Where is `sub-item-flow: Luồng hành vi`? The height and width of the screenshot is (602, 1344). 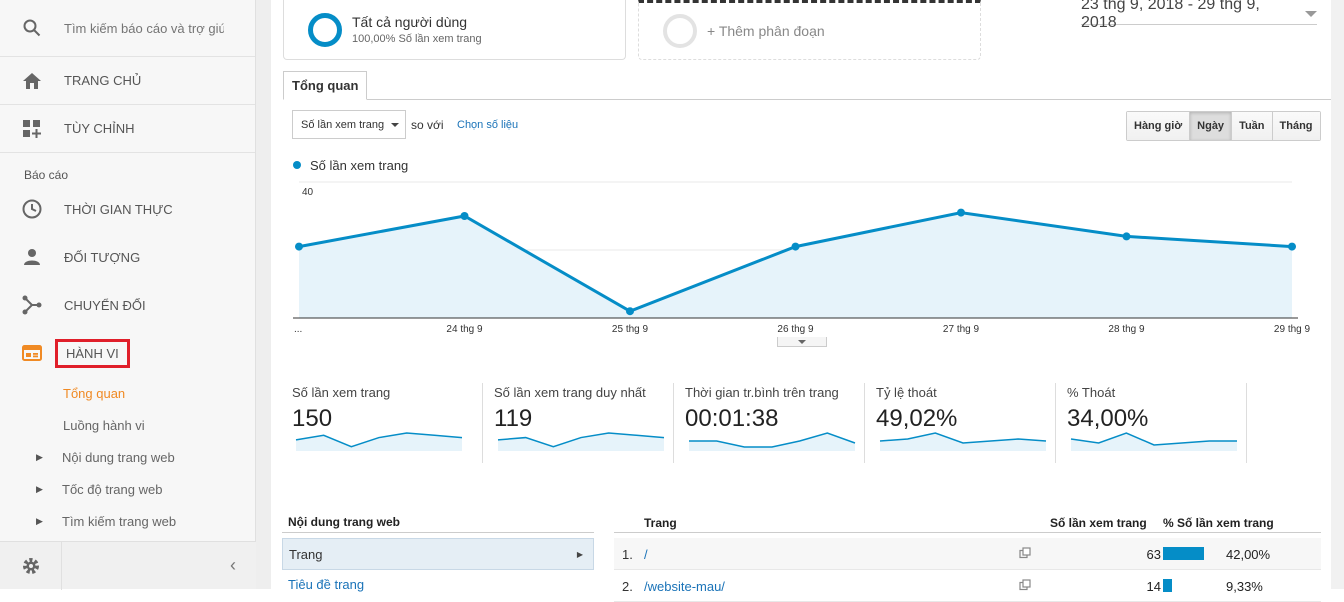 sub-item-flow: Luồng hành vi is located at coordinates (104, 425).